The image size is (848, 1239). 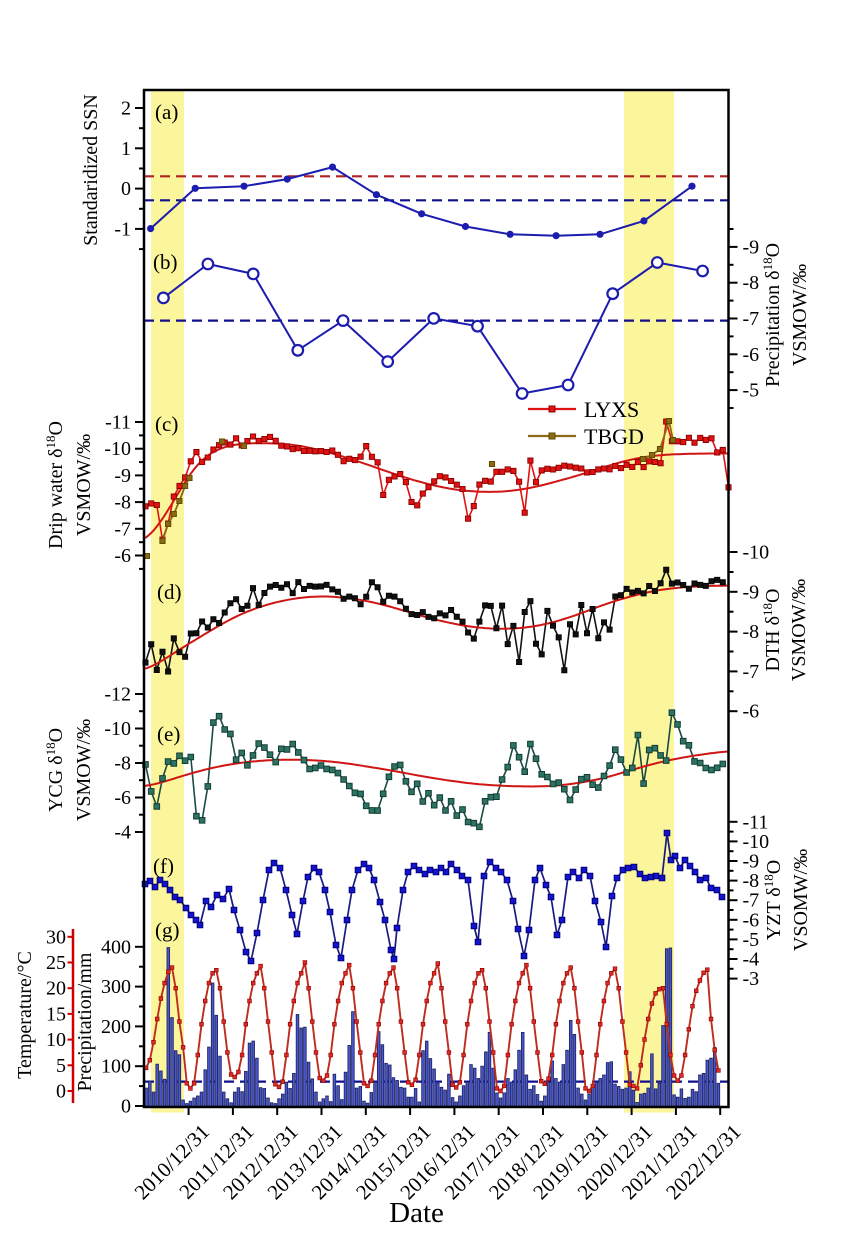 What do you see at coordinates (56, 1040) in the screenshot?
I see `svg-text: 10` at bounding box center [56, 1040].